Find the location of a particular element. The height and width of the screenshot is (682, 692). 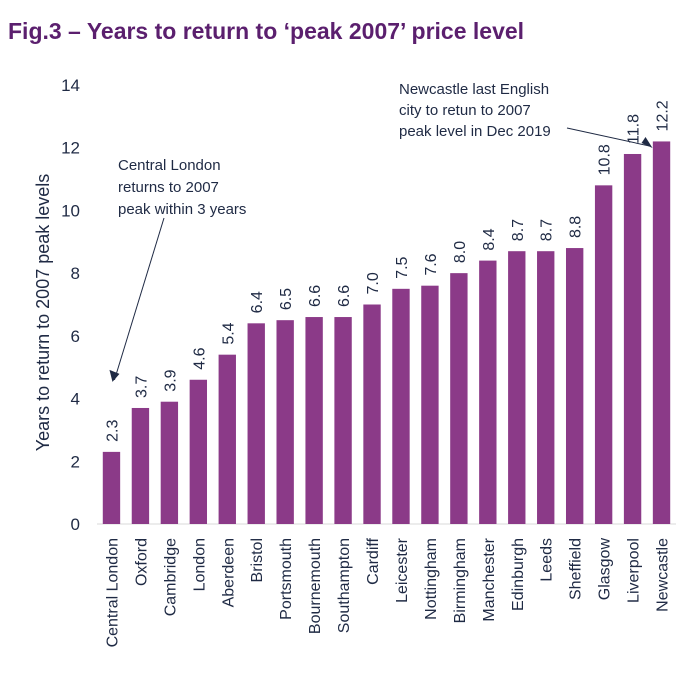

data-label: 7.6 is located at coordinates (431, 264).